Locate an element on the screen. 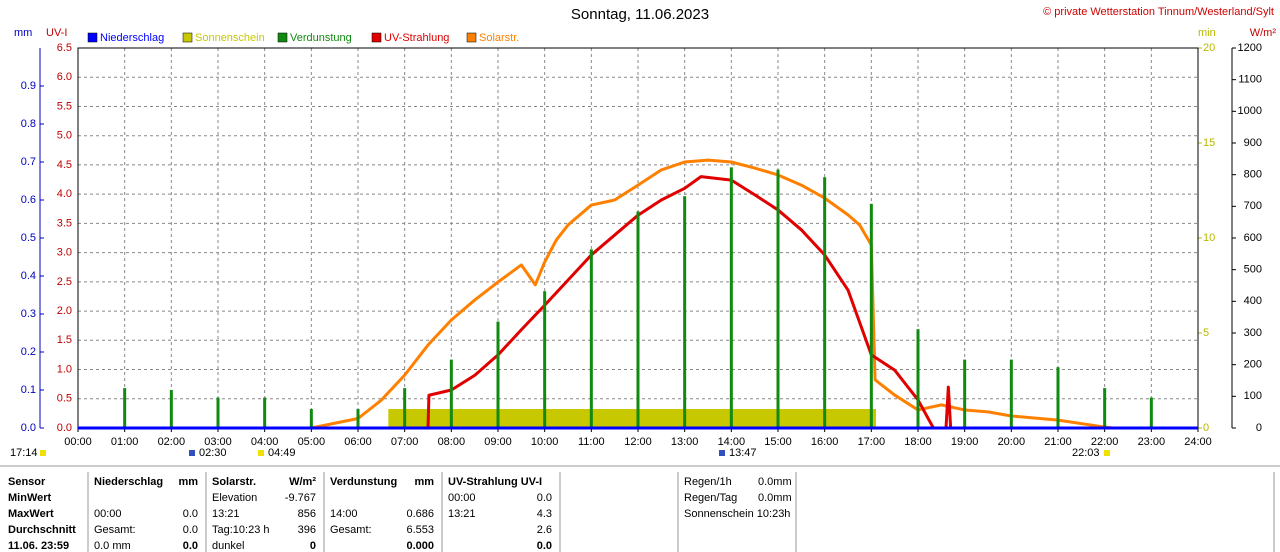 The height and width of the screenshot is (552, 1280). table-cell: W/m² is located at coordinates (302, 482).